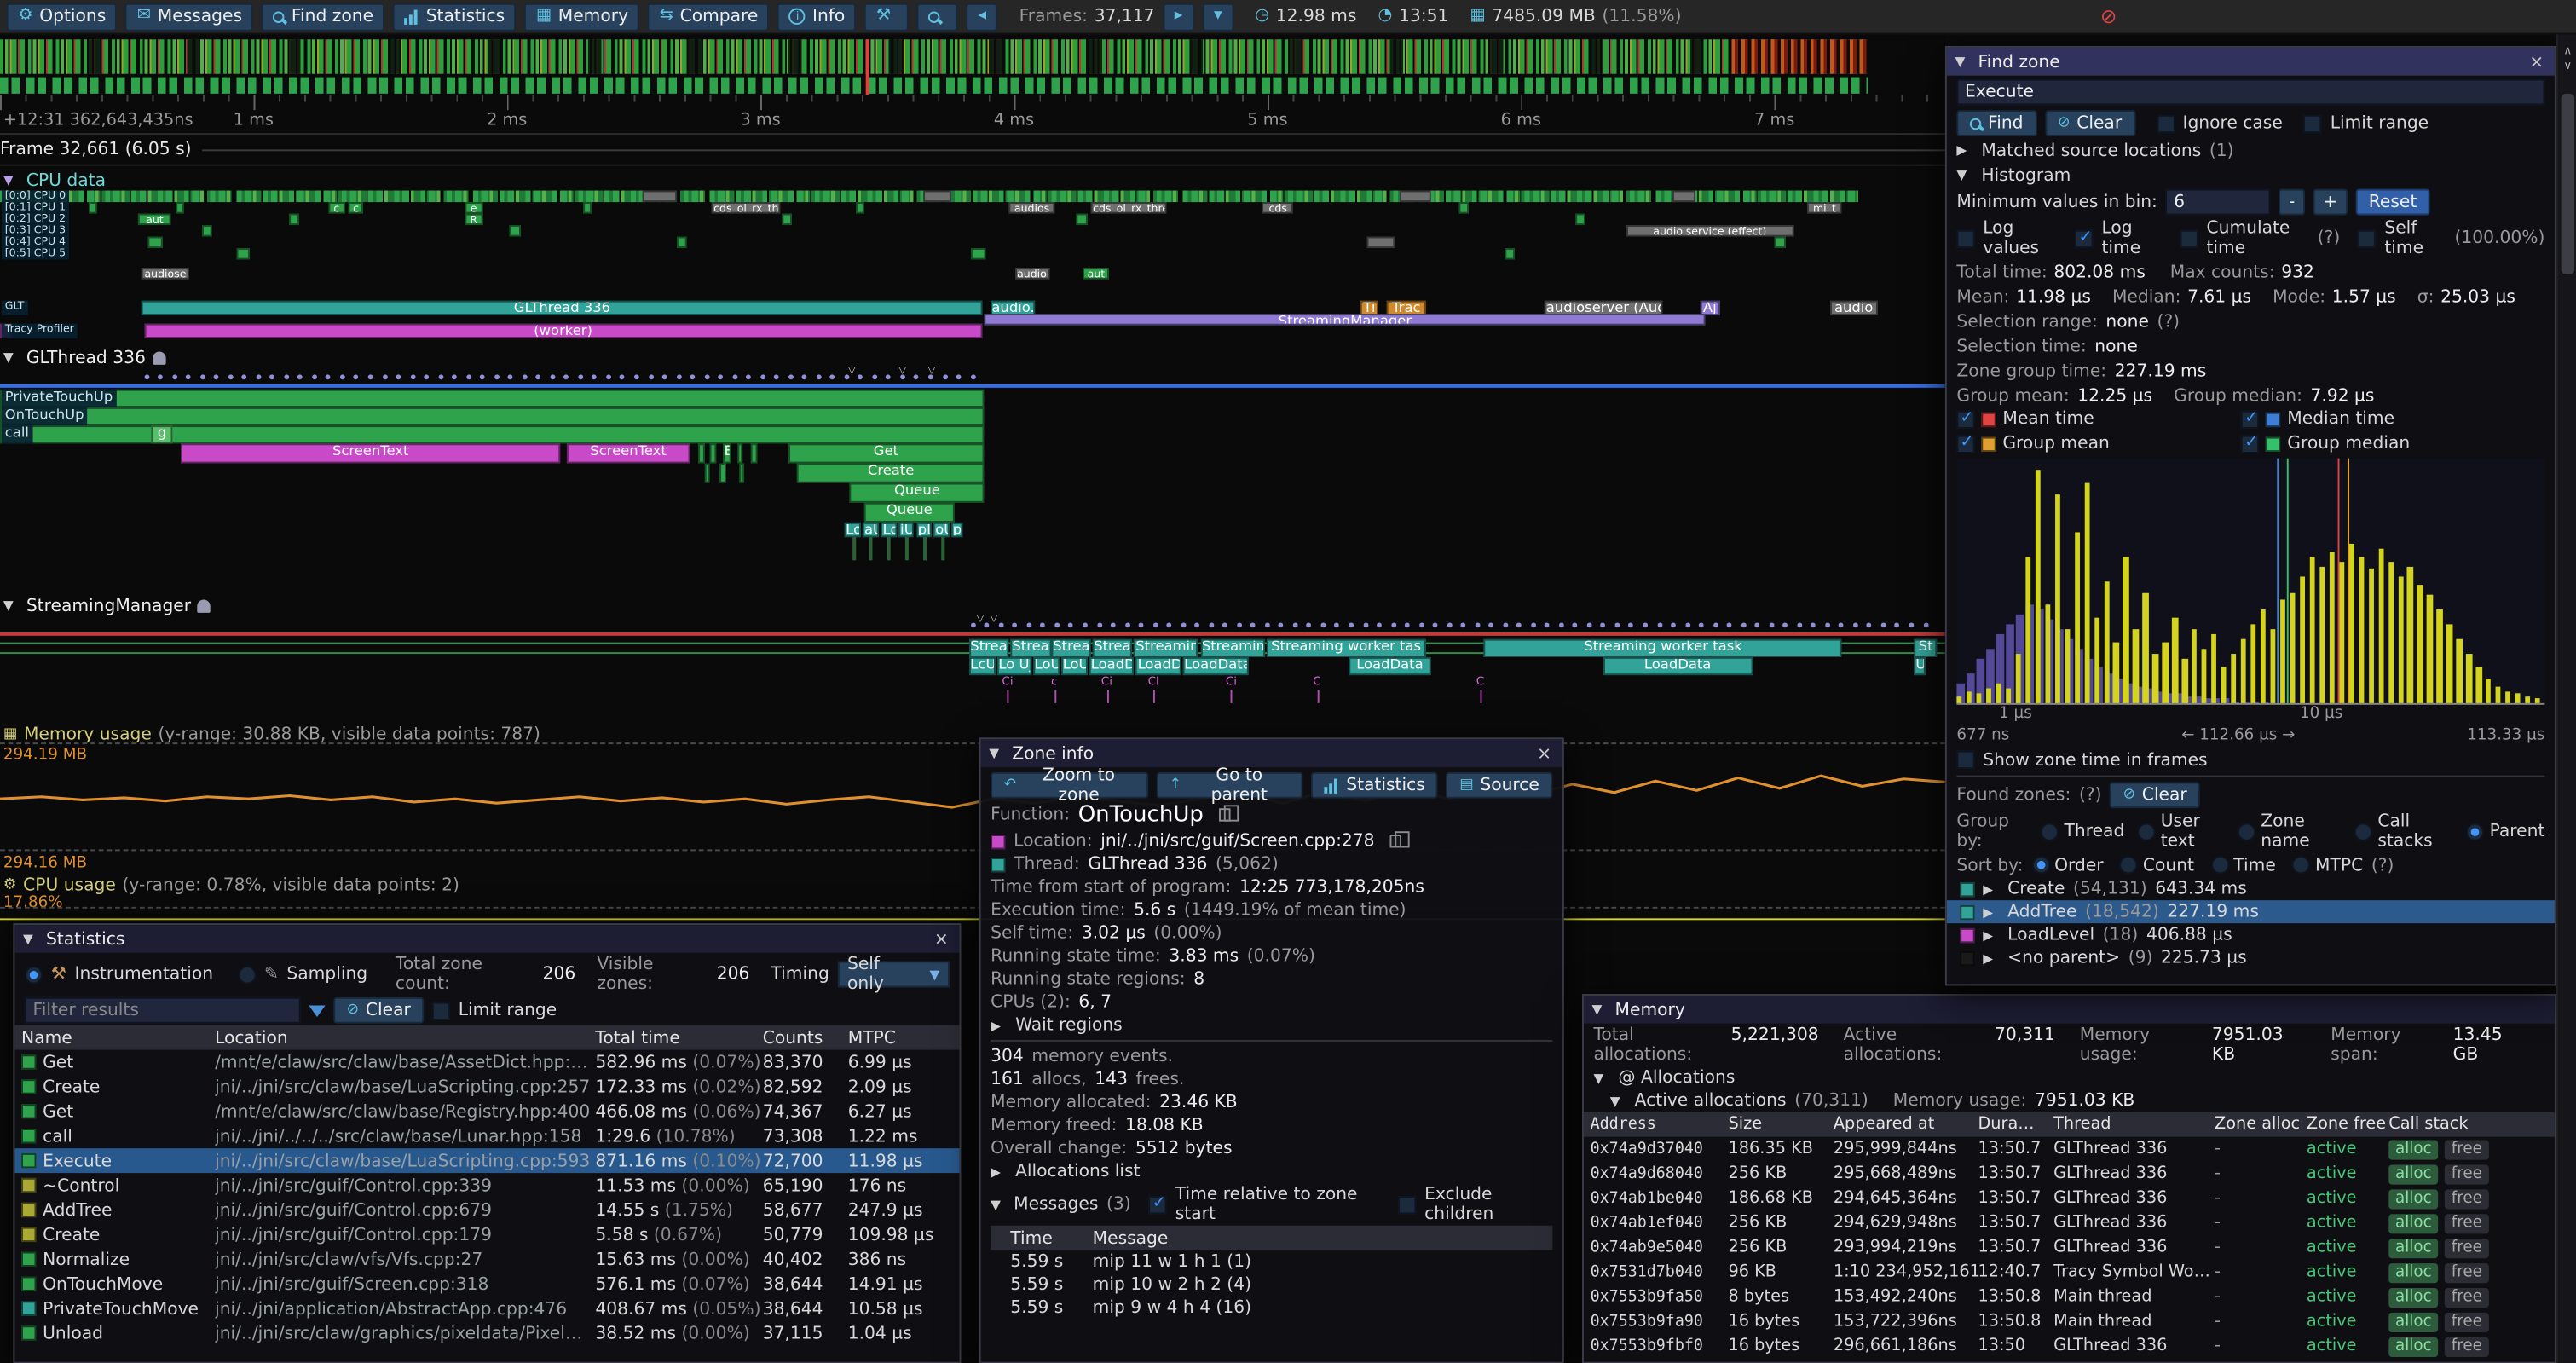 The height and width of the screenshot is (1363, 2576). What do you see at coordinates (1824, 208) in the screenshot?
I see `timeline-zone: mi_t` at bounding box center [1824, 208].